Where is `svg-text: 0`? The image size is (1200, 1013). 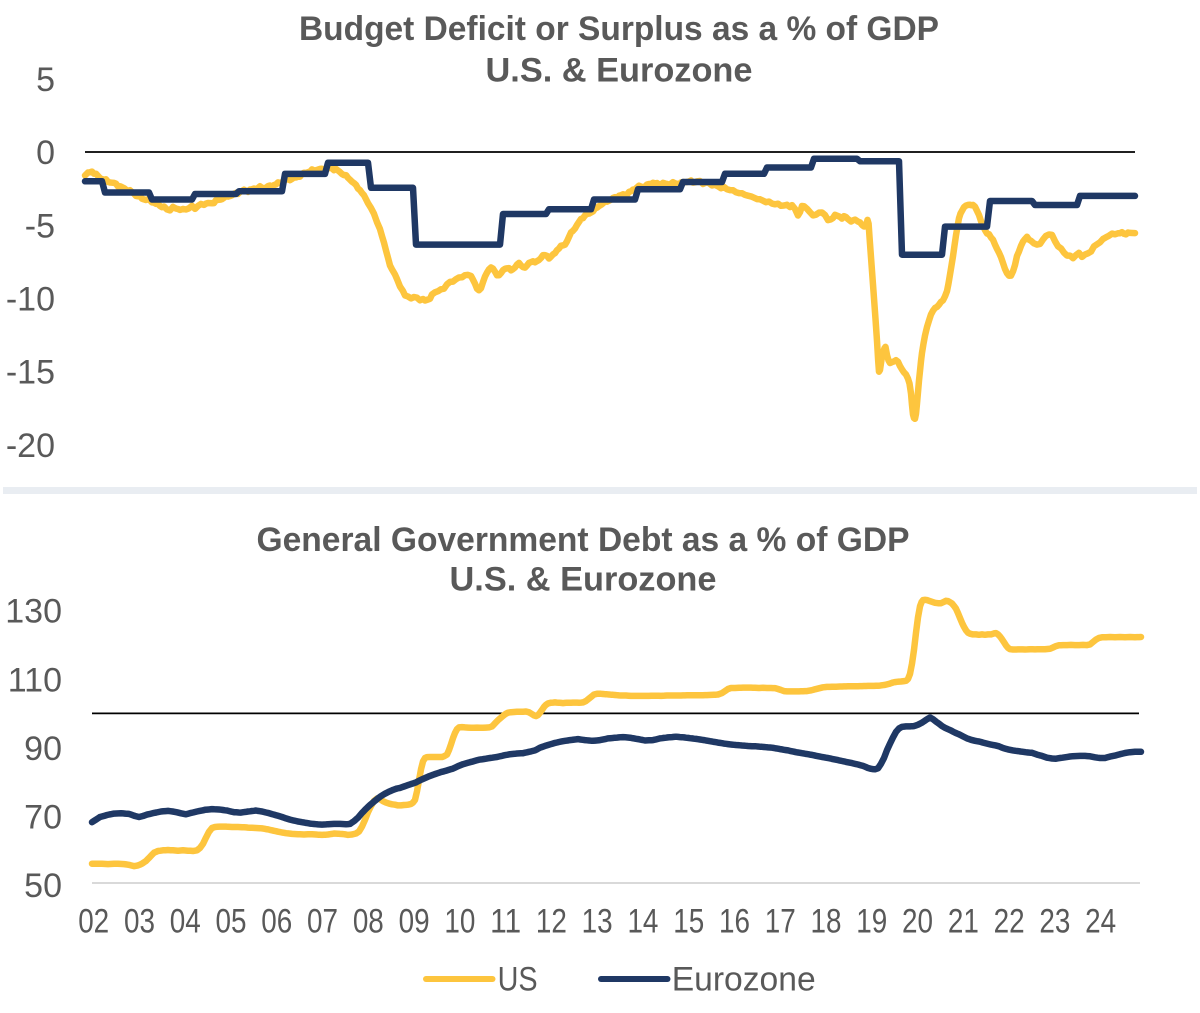
svg-text: 0 is located at coordinates (45, 153).